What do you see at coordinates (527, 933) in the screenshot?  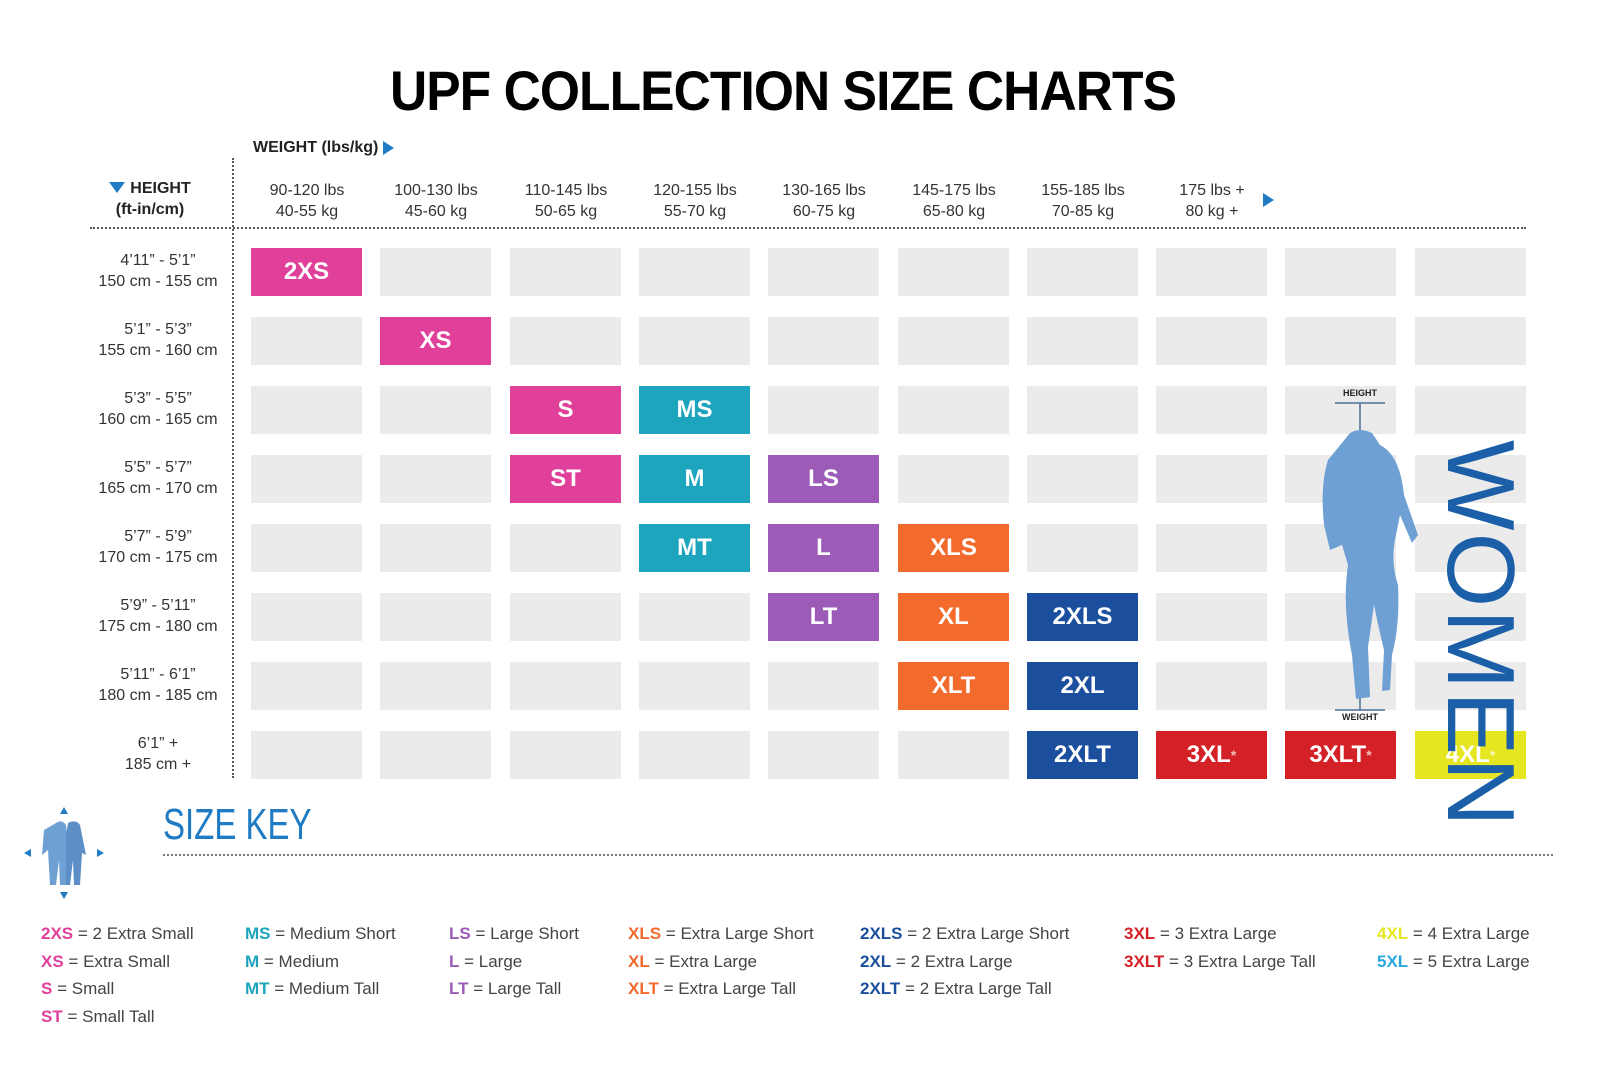 I see `size-key-desc: = Large Short` at bounding box center [527, 933].